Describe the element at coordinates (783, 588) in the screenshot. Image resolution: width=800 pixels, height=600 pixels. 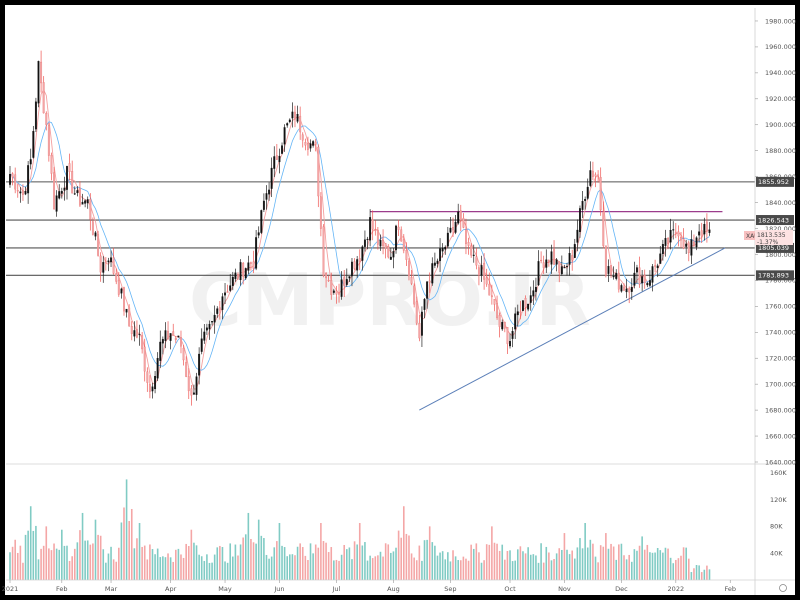
I see `settings-icon` at that location.